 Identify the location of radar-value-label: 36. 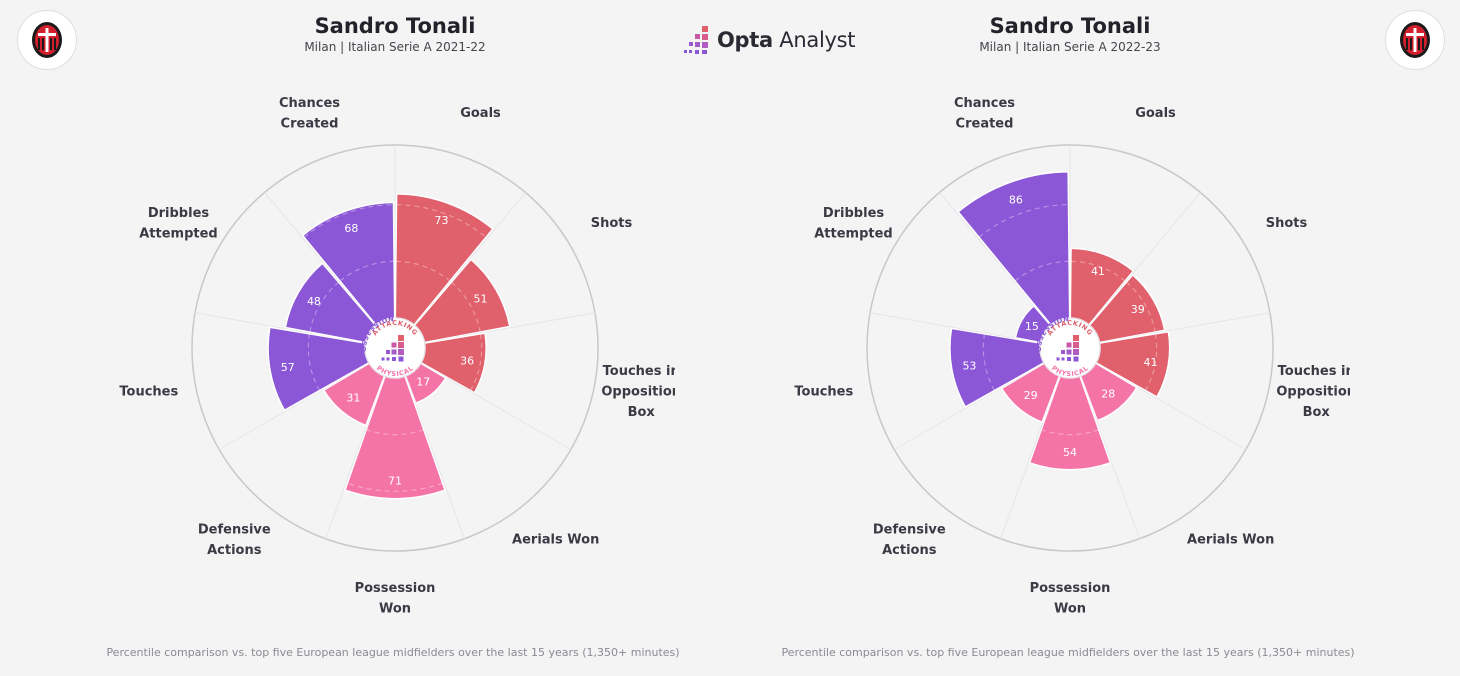
(467, 361).